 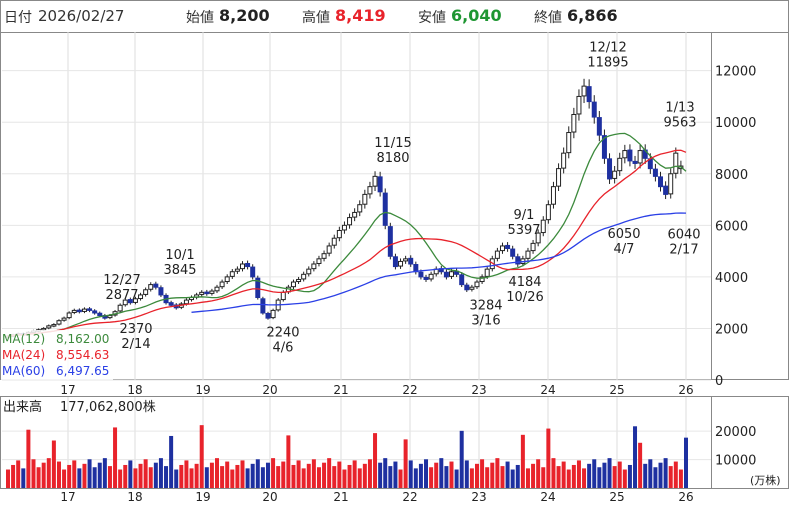 I want to click on annotation-top: 1/13, so click(x=679, y=107).